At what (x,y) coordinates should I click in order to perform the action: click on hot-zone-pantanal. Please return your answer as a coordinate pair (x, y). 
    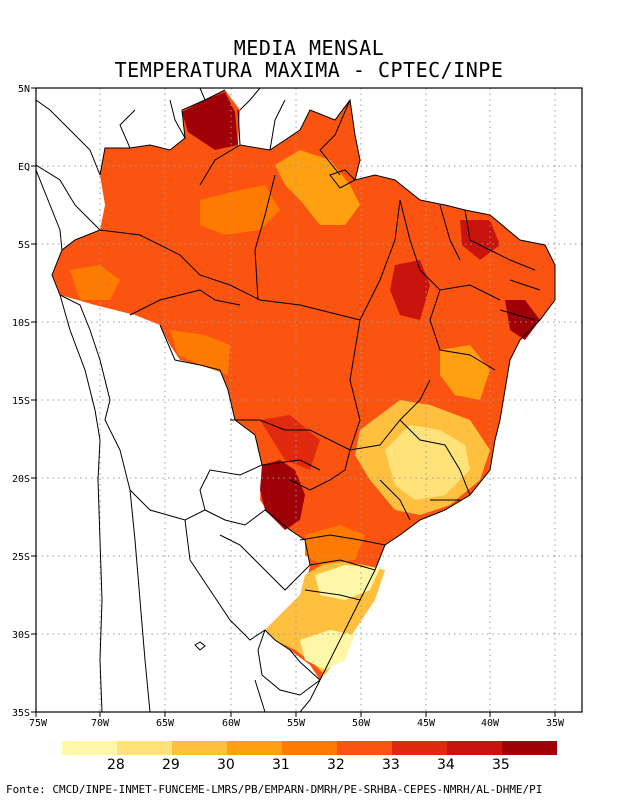
    Looking at the image, I should click on (290, 442).